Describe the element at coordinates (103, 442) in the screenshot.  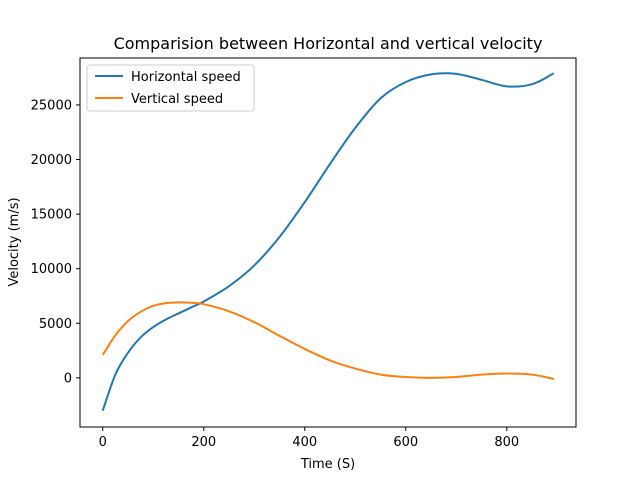
I see `x-tick-label: 0` at that location.